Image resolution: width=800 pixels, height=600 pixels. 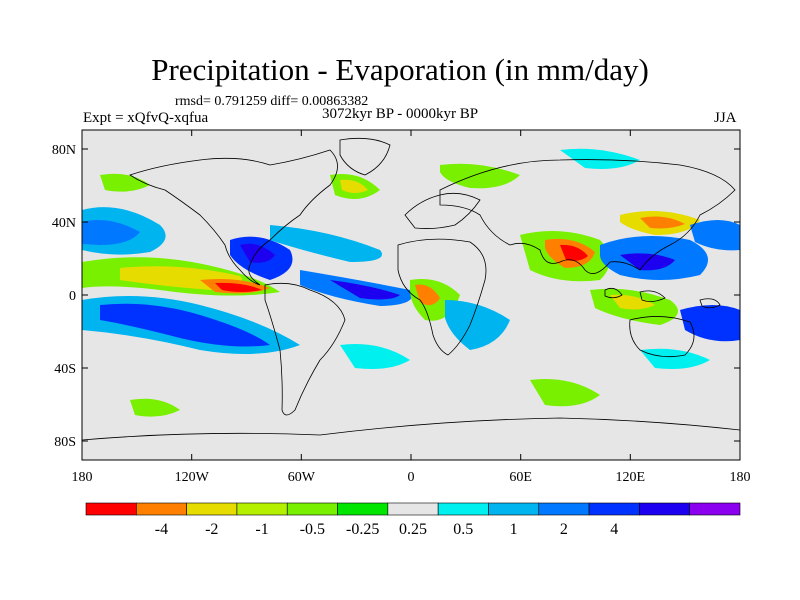 I want to click on period-label: 3072kyr BP - 0000kyr BP, so click(x=400, y=114).